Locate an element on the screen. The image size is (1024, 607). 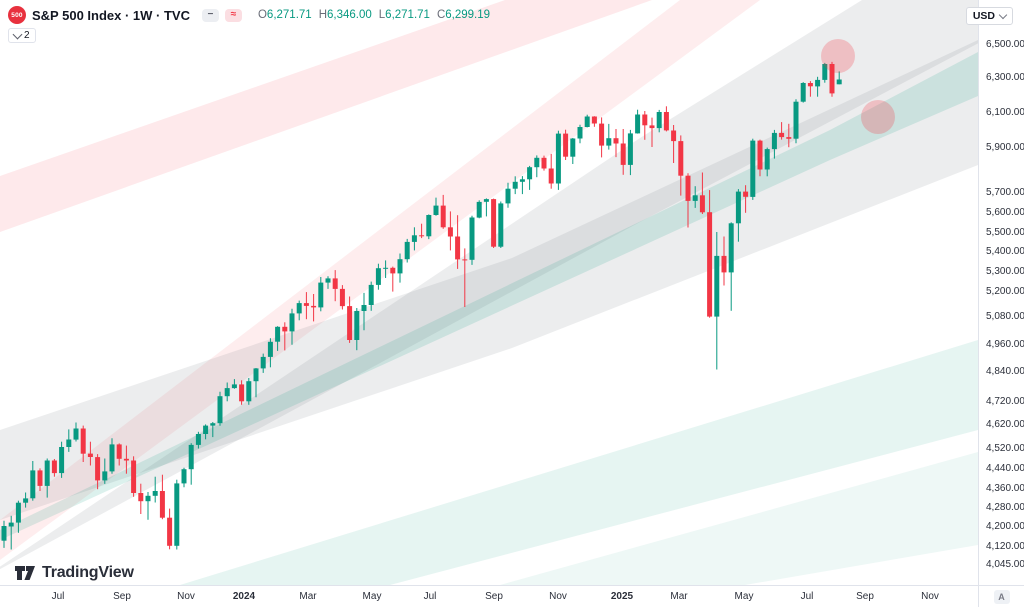
price-axis-label: 5,200.00 is located at coordinates (1005, 291).